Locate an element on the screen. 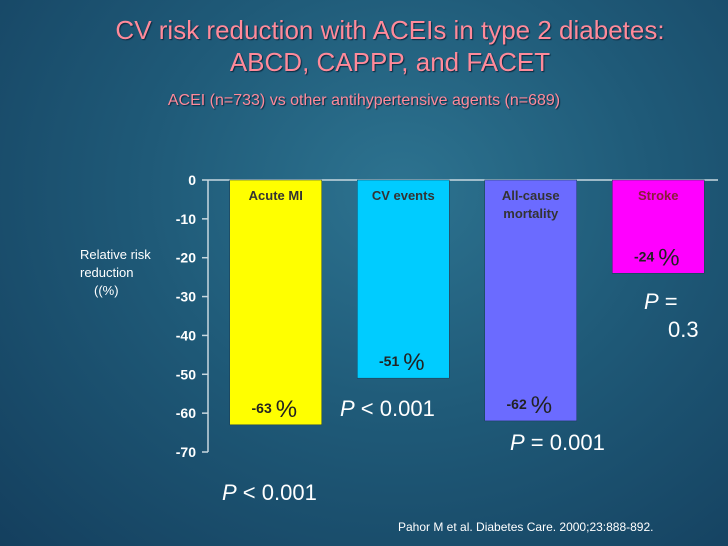 Image resolution: width=728 pixels, height=546 pixels. value-label-all-cause-mortality: -62 is located at coordinates (517, 404).